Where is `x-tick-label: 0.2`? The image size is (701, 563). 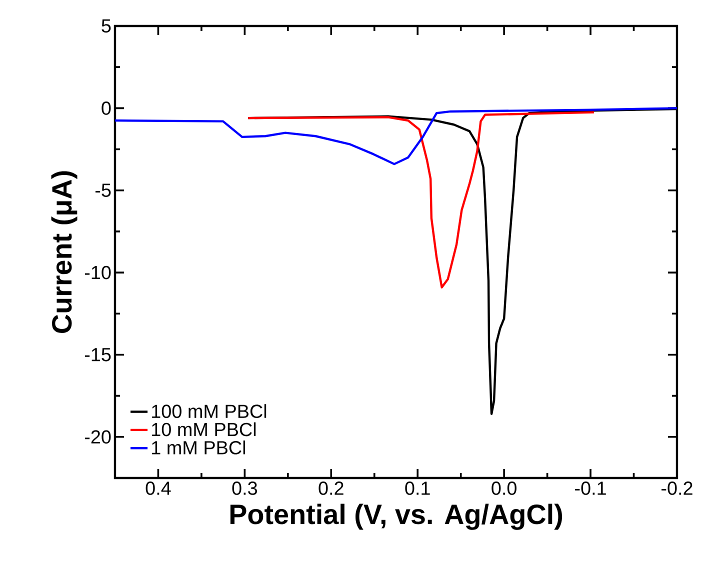 x-tick-label: 0.2 is located at coordinates (331, 488).